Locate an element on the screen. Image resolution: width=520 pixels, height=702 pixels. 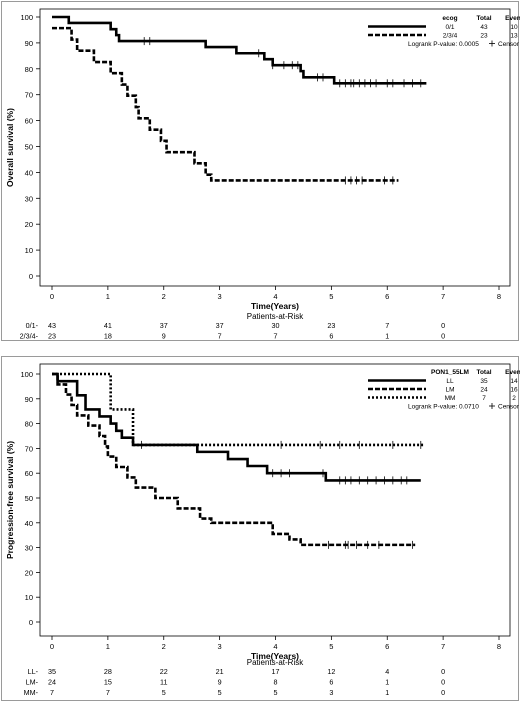
risk-count: 11 is located at coordinates (163, 682).